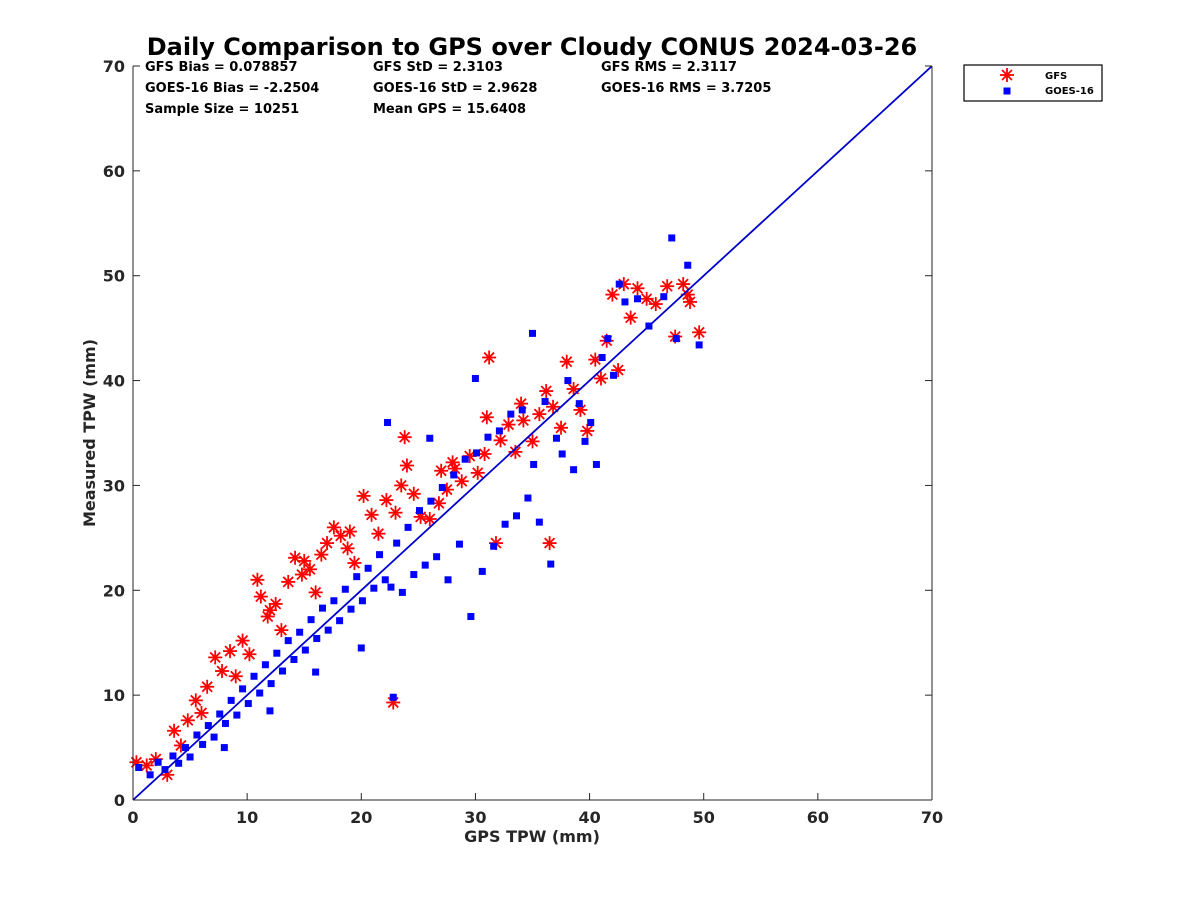  I want to click on y-tick-label: 40, so click(114, 381).